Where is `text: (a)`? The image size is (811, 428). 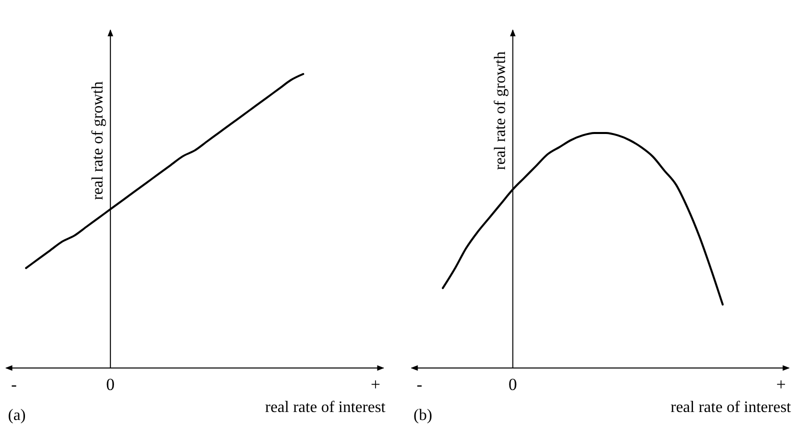
text: (a) is located at coordinates (17, 415).